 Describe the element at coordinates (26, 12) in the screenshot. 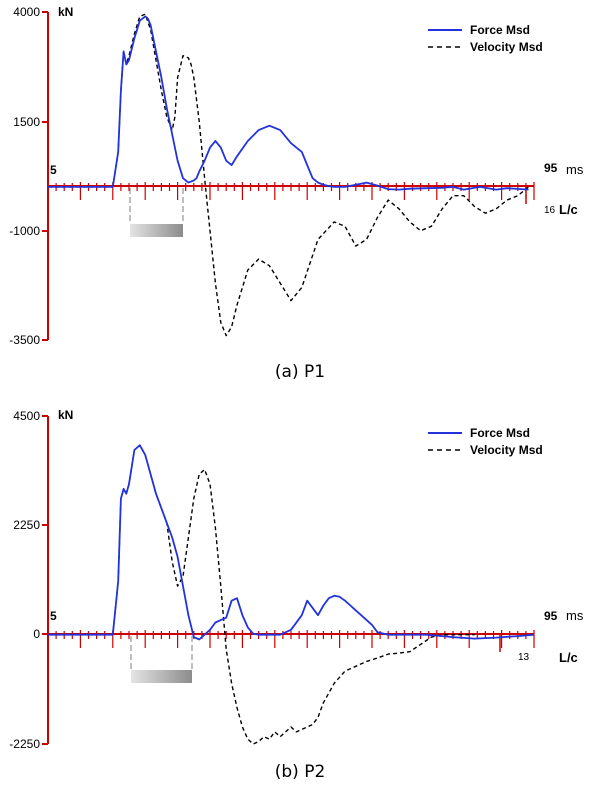

I see `y-tick-label: 4000` at that location.